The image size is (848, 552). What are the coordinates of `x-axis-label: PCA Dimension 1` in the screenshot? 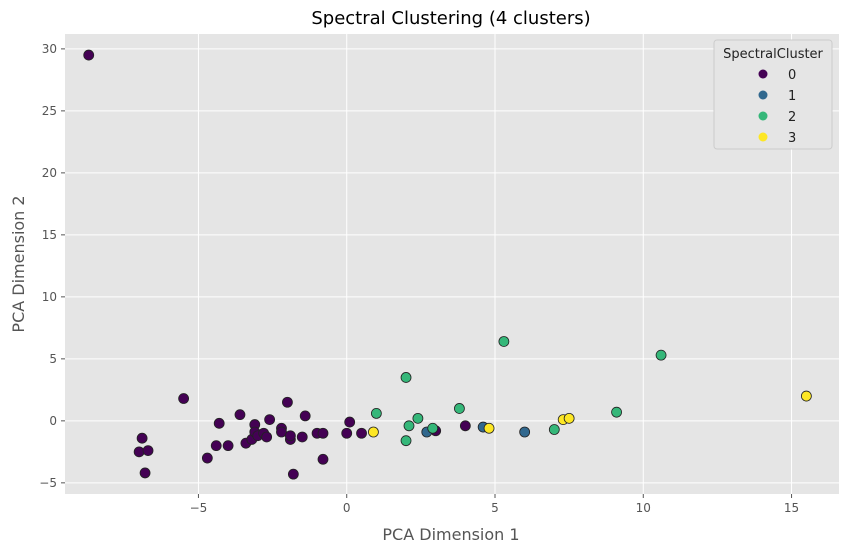 It's located at (450, 534).